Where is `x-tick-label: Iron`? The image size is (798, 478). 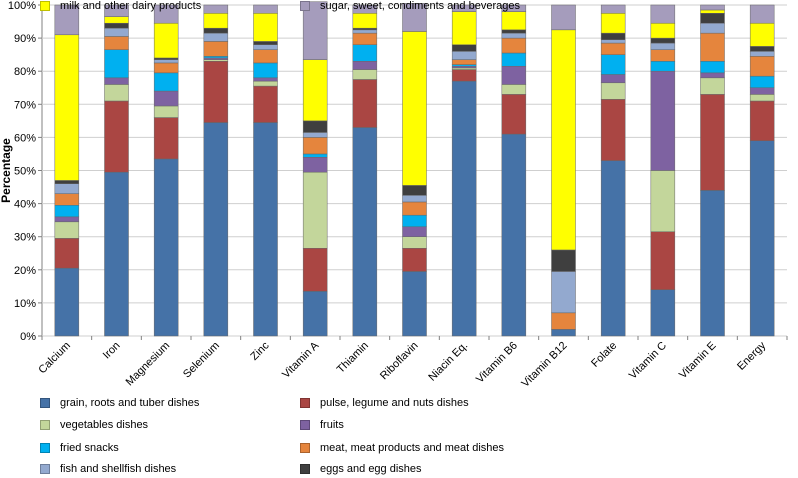 x-tick-label: Iron is located at coordinates (112, 351).